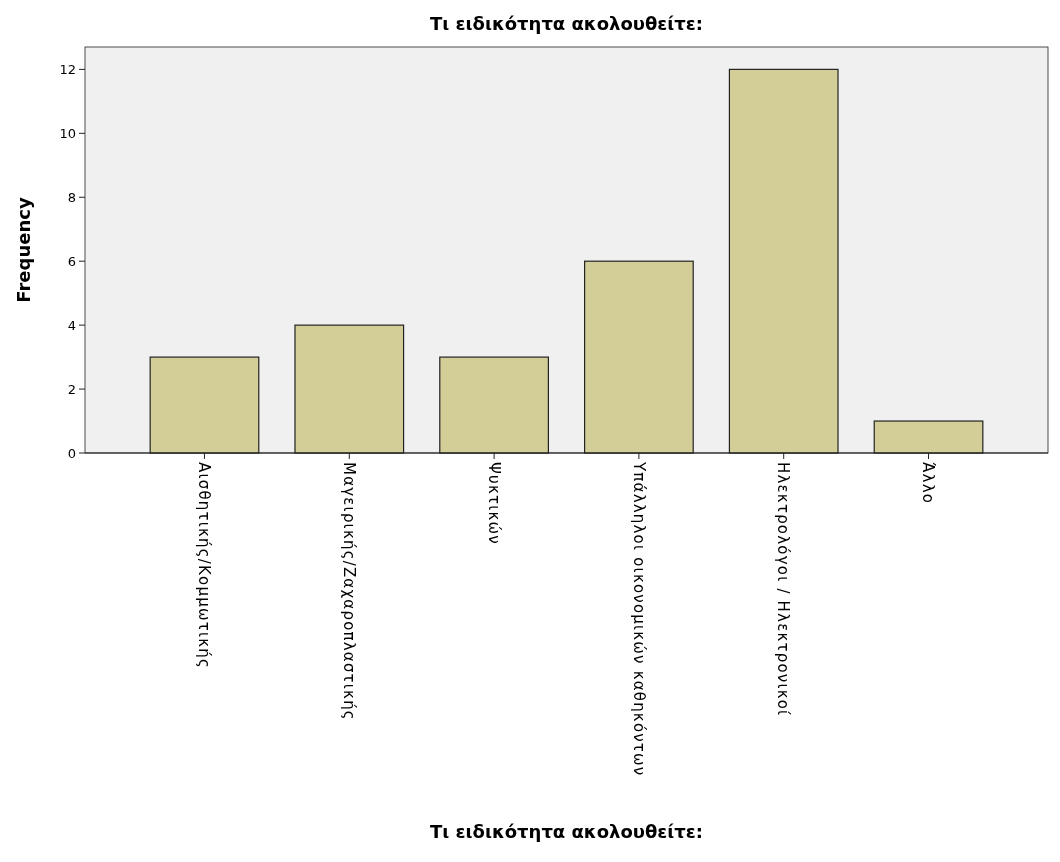 This screenshot has height=862, width=1060. What do you see at coordinates (638, 619) in the screenshot?
I see `x-tick-label: Υπάλληλοι οικονομικών καθηκόντων` at bounding box center [638, 619].